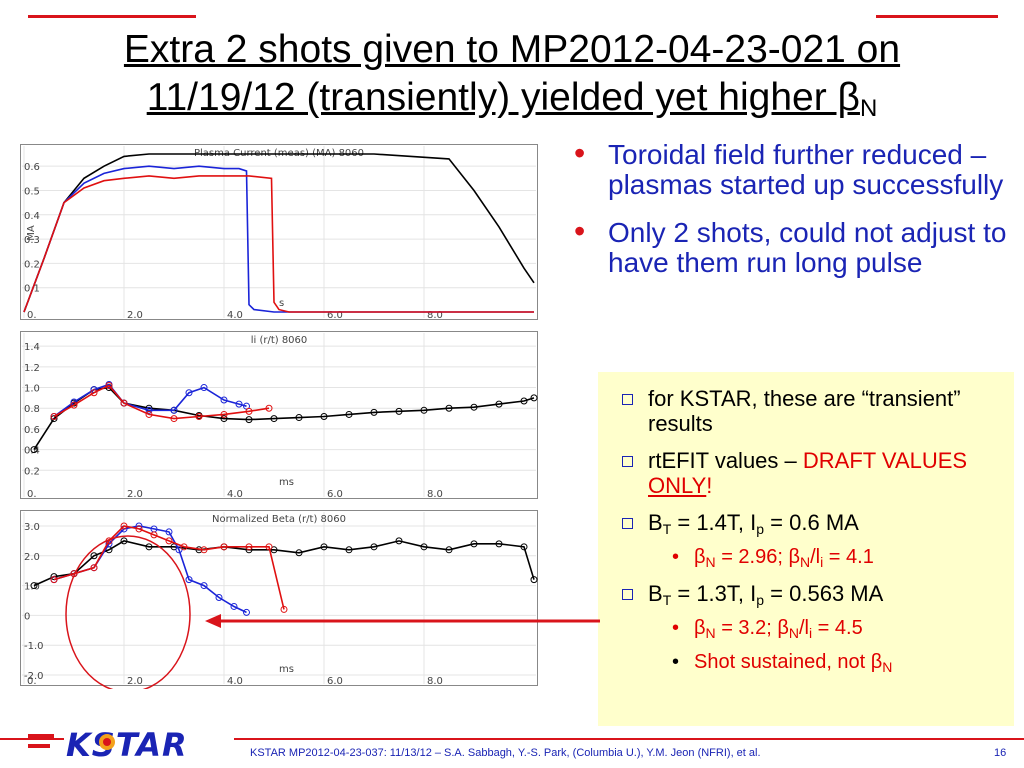  I want to click on exclamation-text: !, so click(709, 485).